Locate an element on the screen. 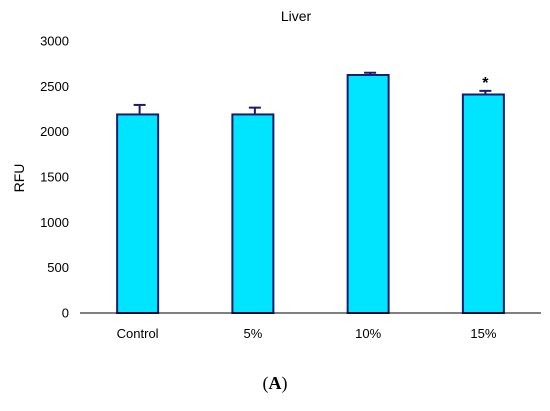 The width and height of the screenshot is (550, 411). x-tick-label-3: 15% is located at coordinates (483, 333).